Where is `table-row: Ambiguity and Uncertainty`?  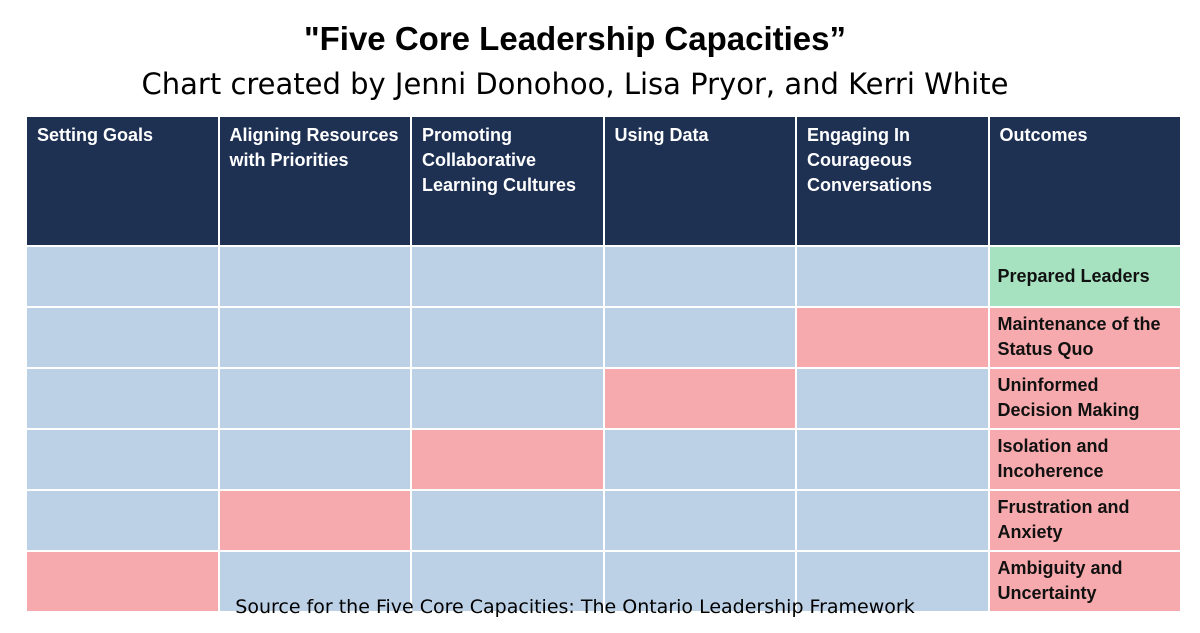
table-row: Ambiguity and Uncertainty is located at coordinates (603, 581).